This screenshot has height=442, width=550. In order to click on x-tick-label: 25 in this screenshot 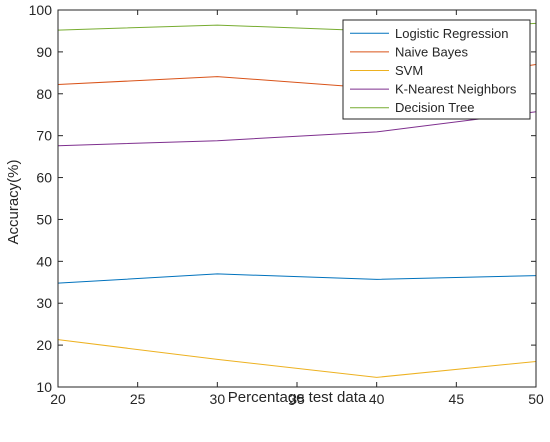, I will do `click(138, 399)`.